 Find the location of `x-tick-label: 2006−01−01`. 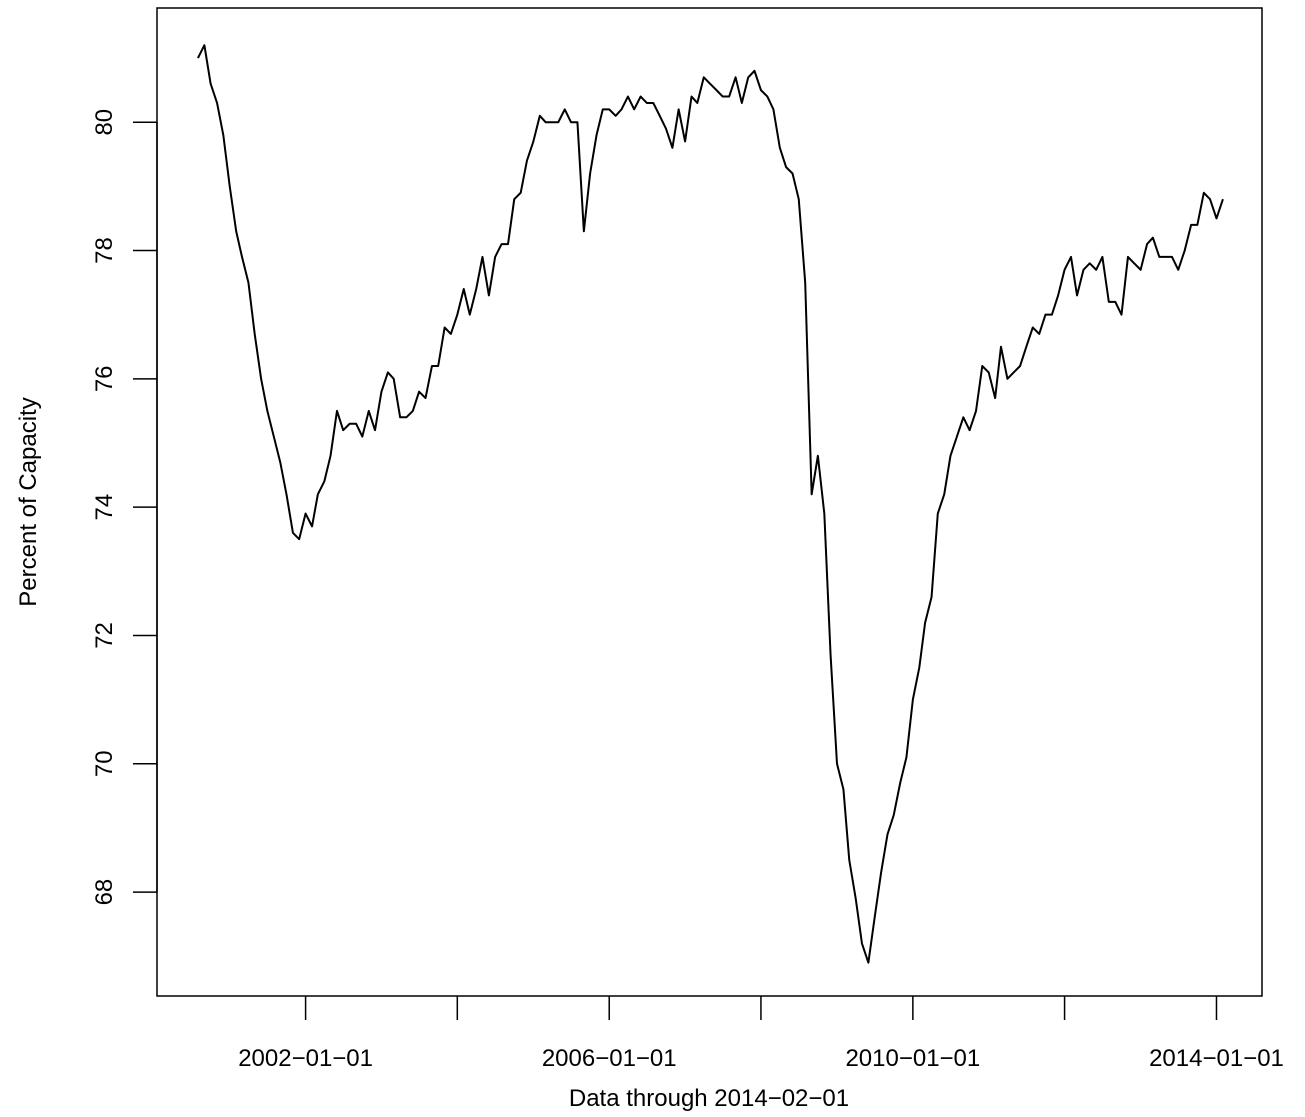

x-tick-label: 2006−01−01 is located at coordinates (609, 1058).